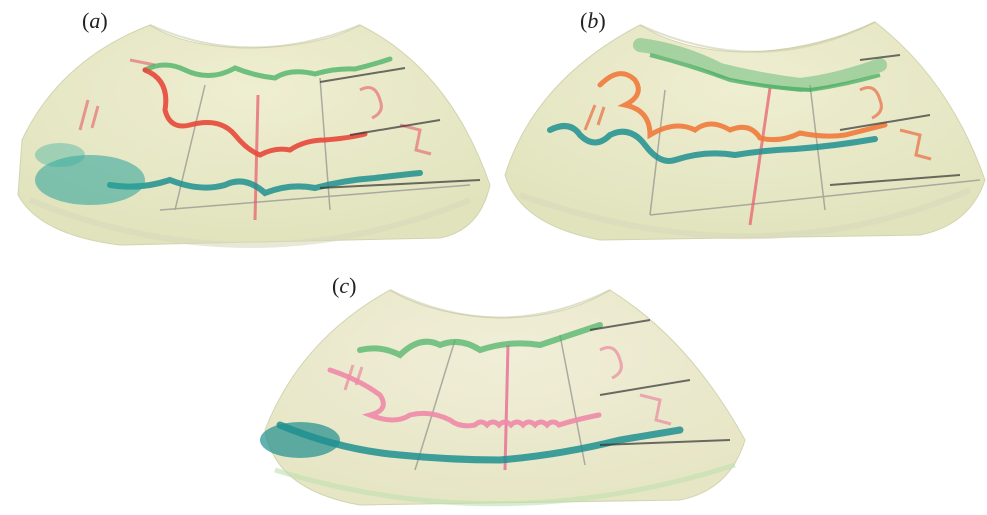 The width and height of the screenshot is (987, 515). Describe the element at coordinates (760, 156) in the screenshot. I see `red-marker-line-b` at that location.